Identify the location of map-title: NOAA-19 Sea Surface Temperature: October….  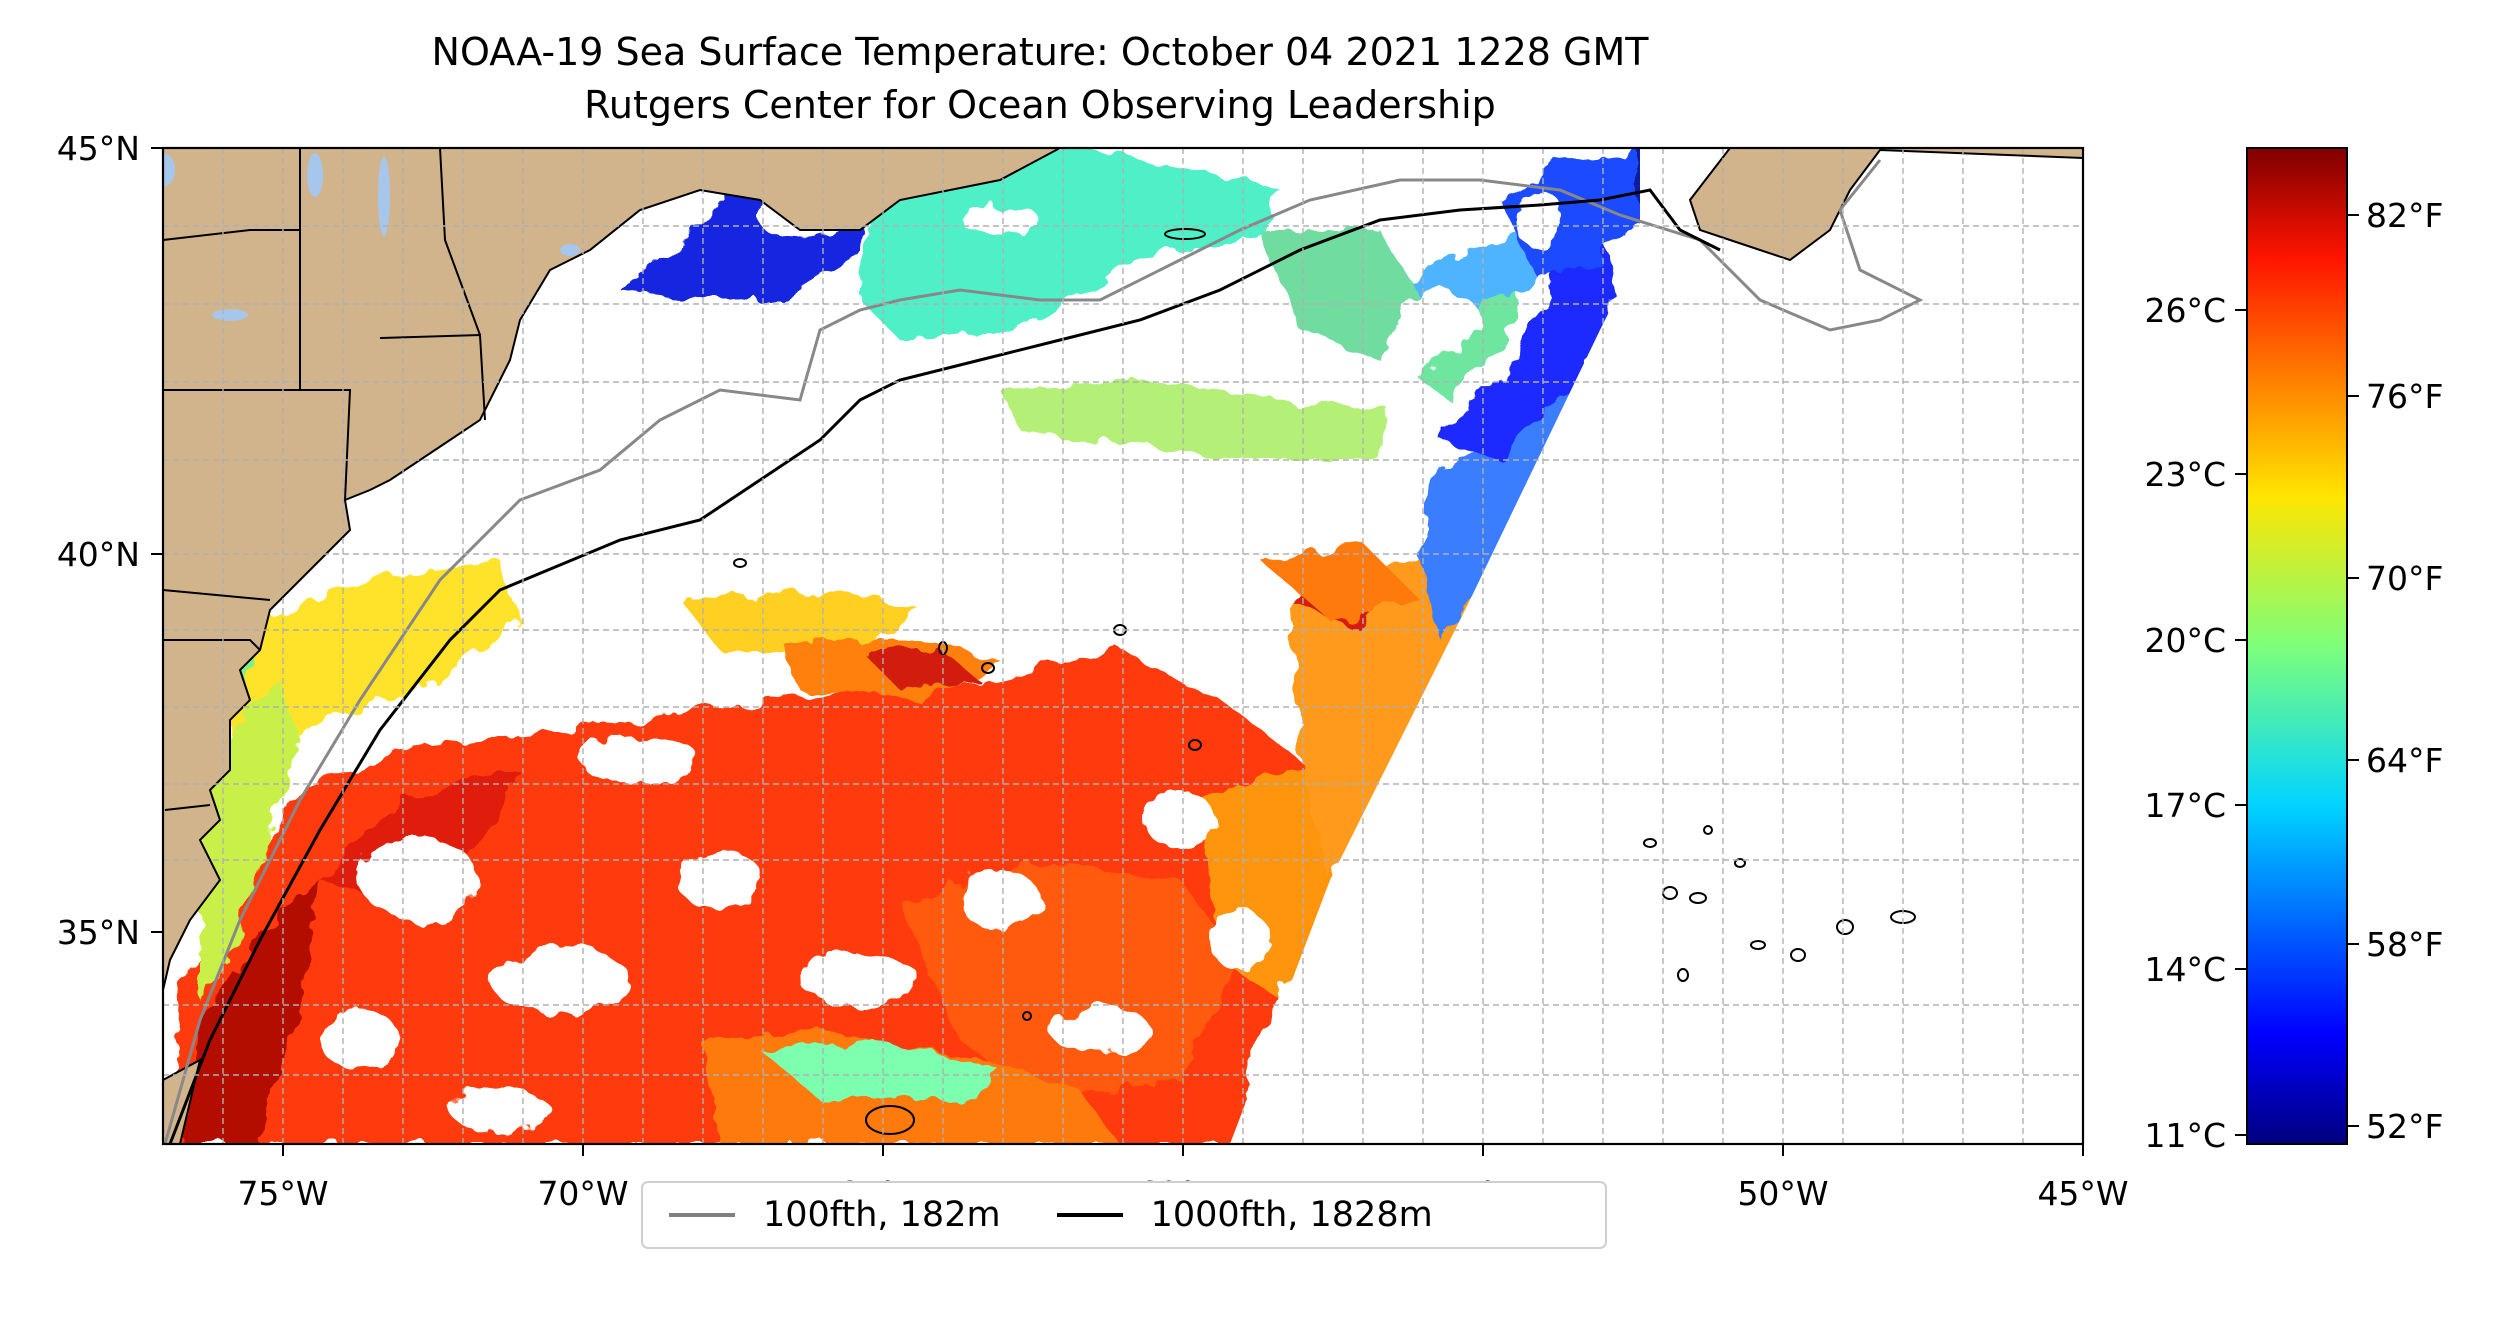
(1040, 52).